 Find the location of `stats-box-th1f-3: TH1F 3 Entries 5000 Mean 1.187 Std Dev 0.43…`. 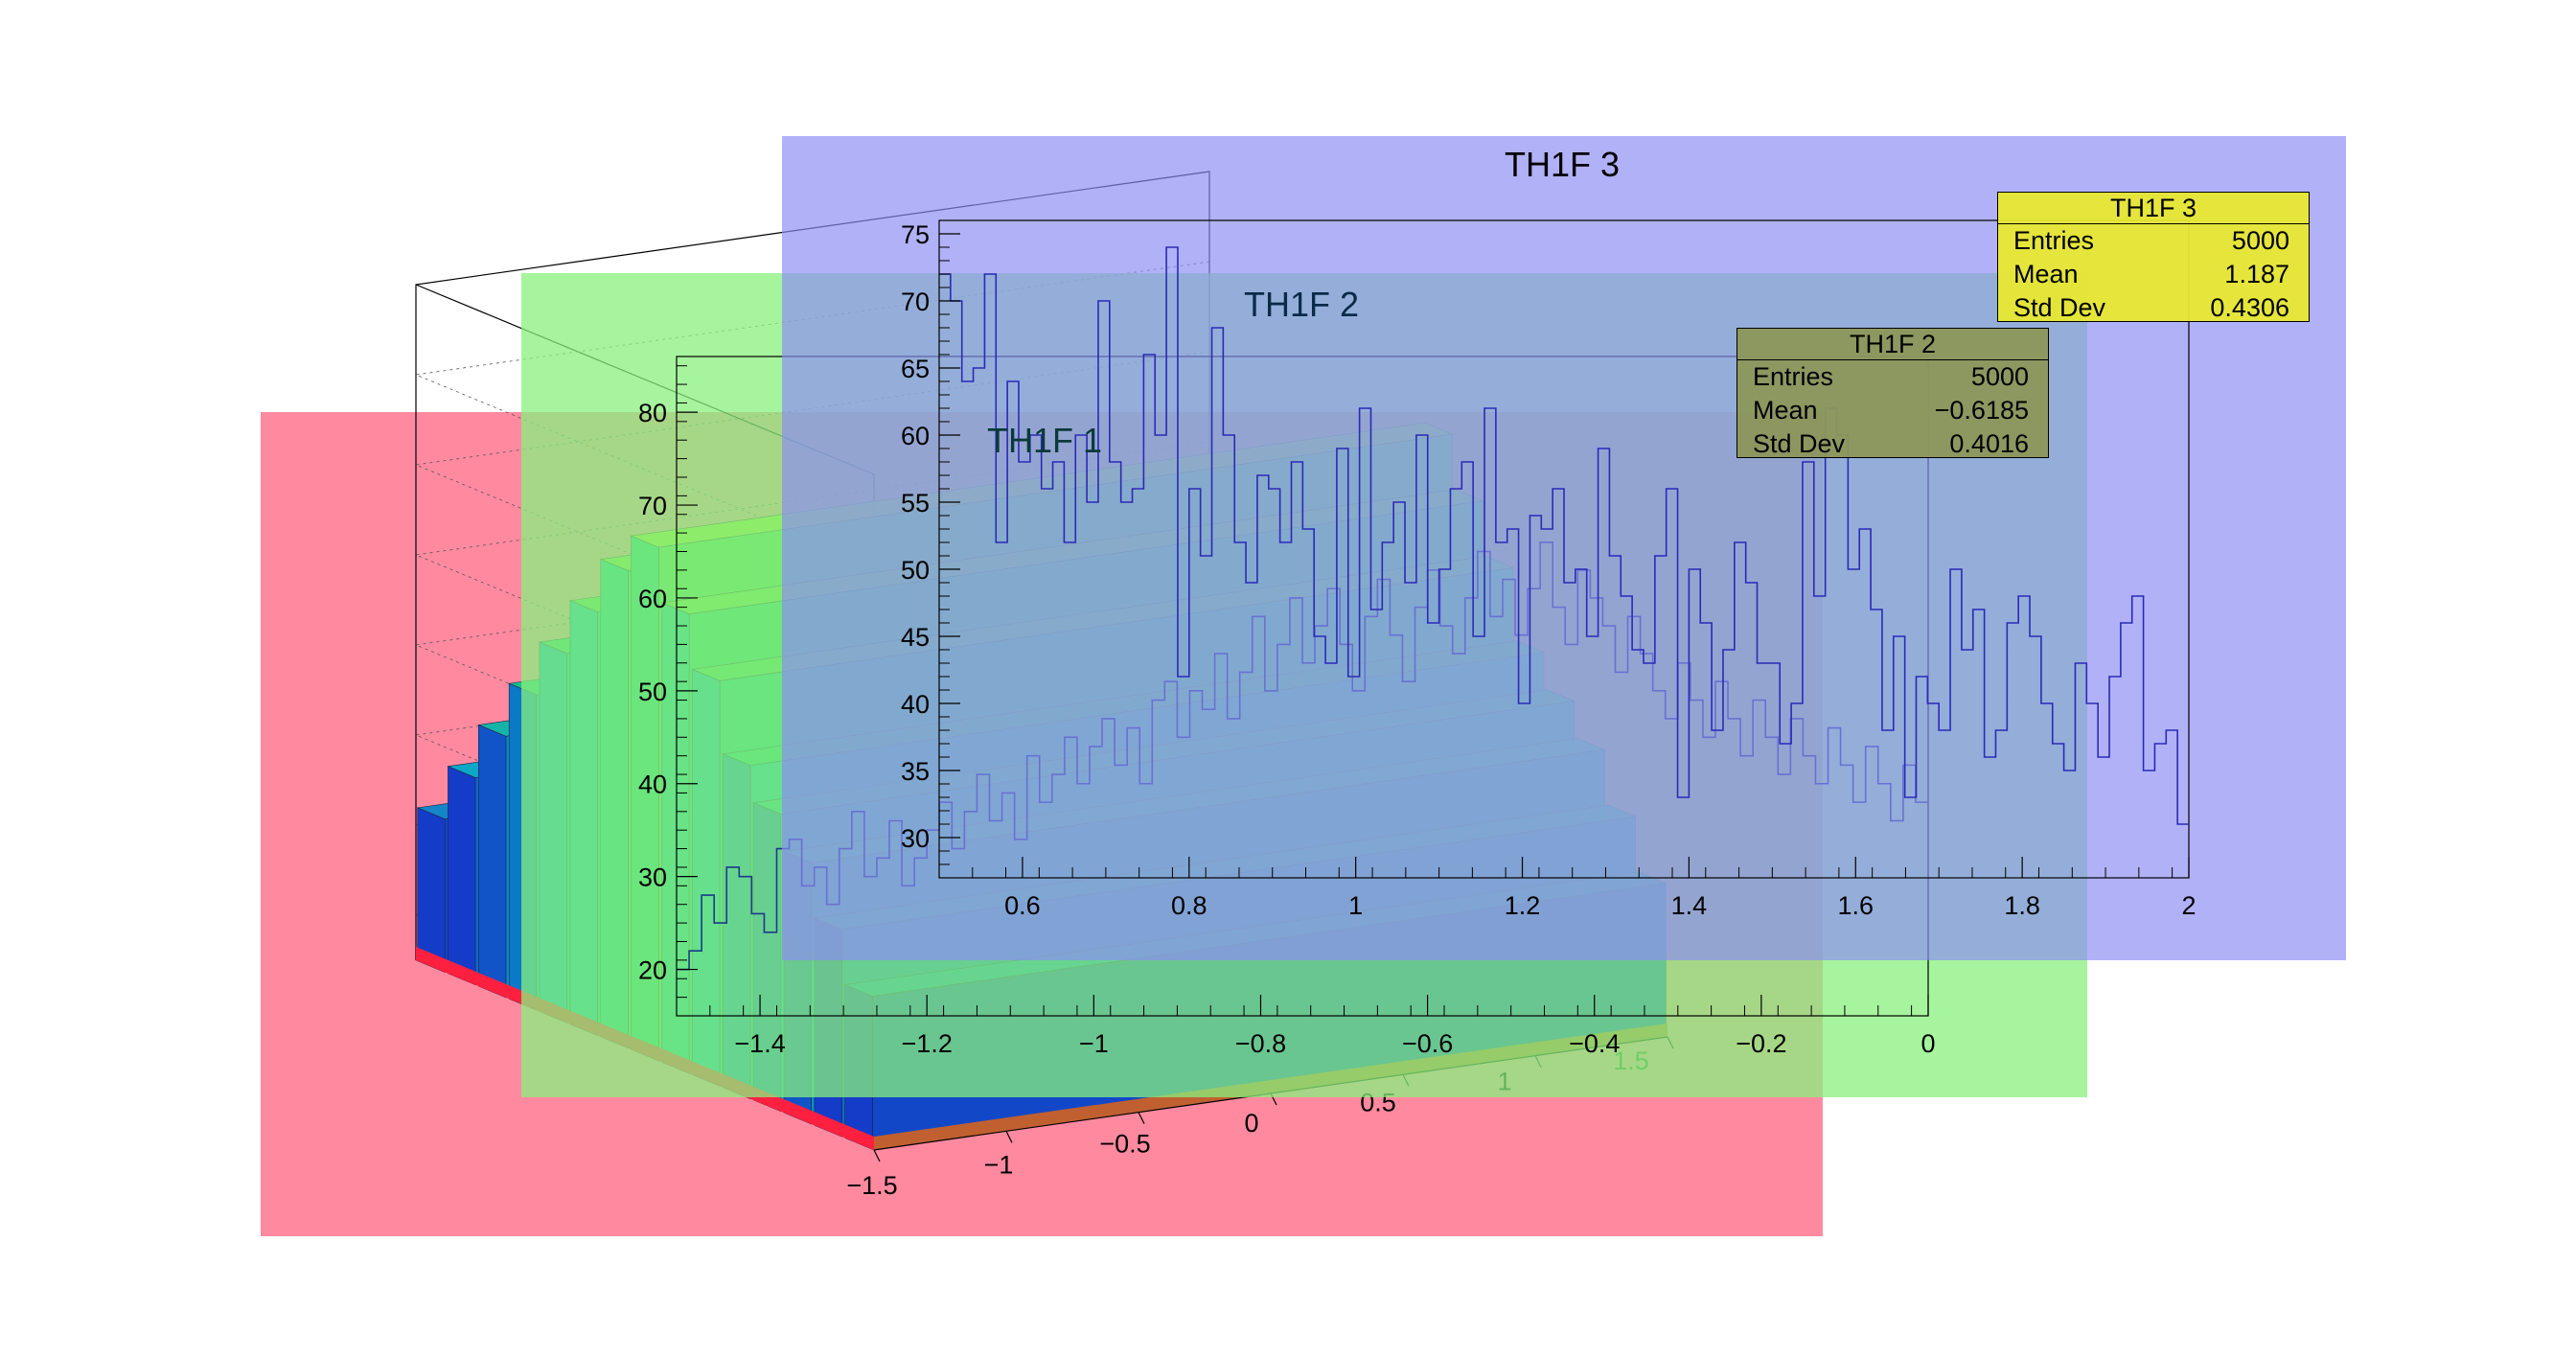

stats-box-th1f-3: TH1F 3 Entries 5000 Mean 1.187 Std Dev 0.43… is located at coordinates (2153, 257).